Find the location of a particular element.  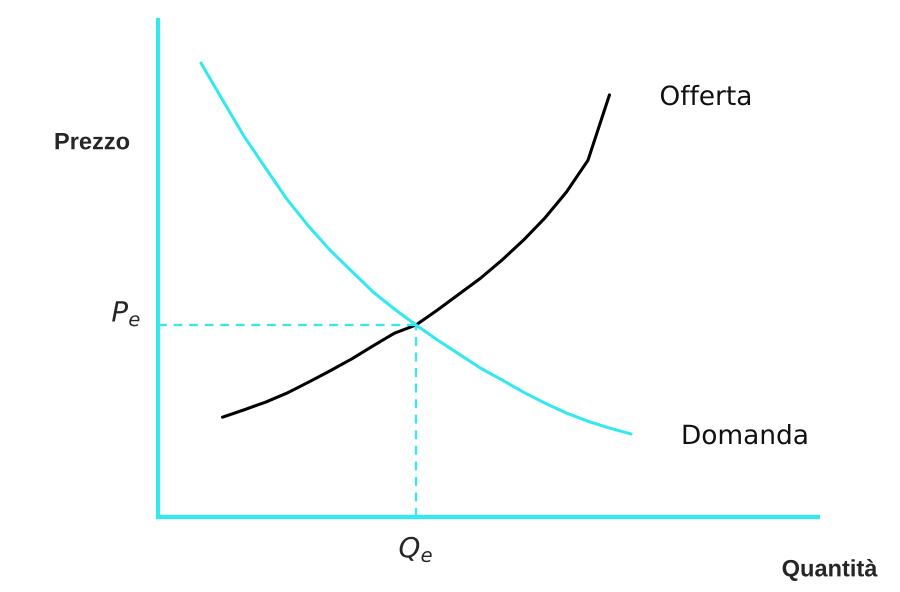

series-label: Domanda is located at coordinates (745, 434).